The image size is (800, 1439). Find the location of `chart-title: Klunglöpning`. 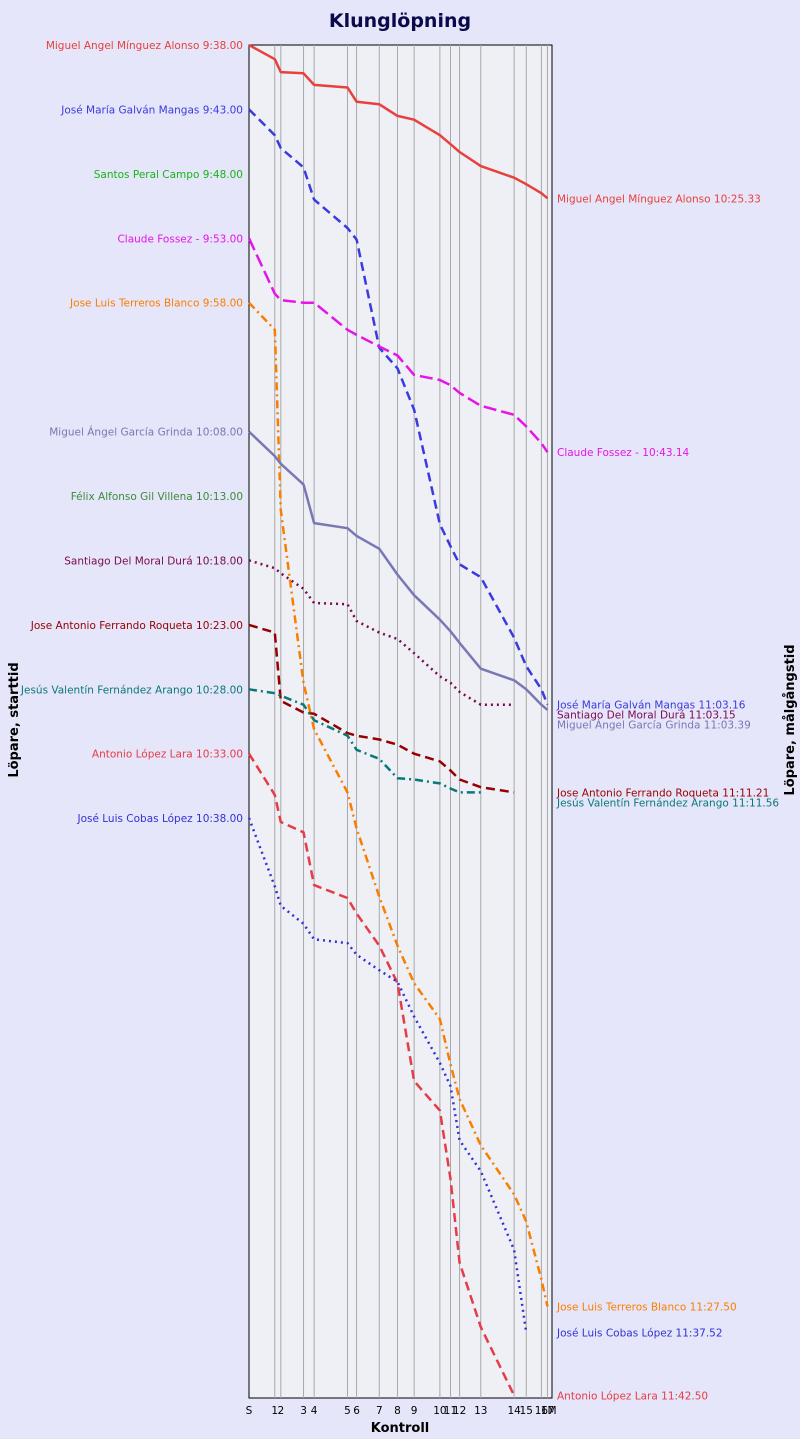

chart-title: Klunglöpning is located at coordinates (400, 21).